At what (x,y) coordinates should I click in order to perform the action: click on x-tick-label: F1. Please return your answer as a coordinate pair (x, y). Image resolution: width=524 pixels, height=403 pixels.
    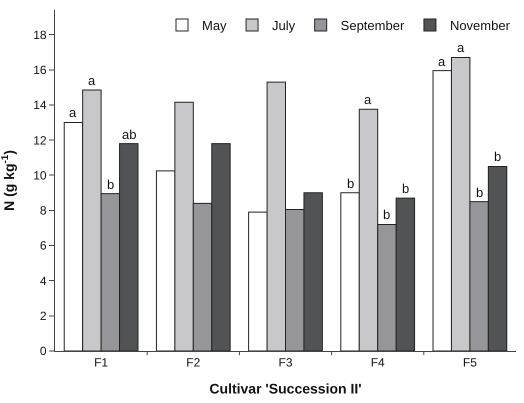
    Looking at the image, I should click on (101, 362).